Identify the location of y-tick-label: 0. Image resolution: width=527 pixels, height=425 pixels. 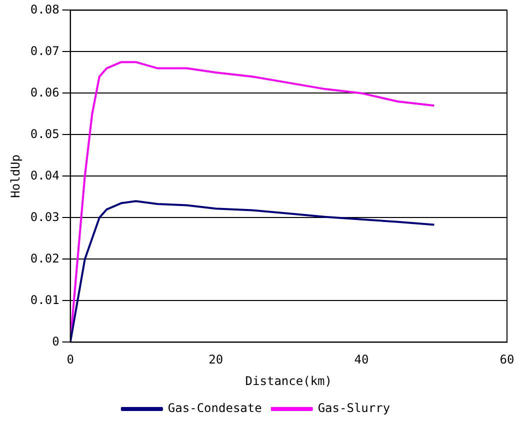
(56, 341).